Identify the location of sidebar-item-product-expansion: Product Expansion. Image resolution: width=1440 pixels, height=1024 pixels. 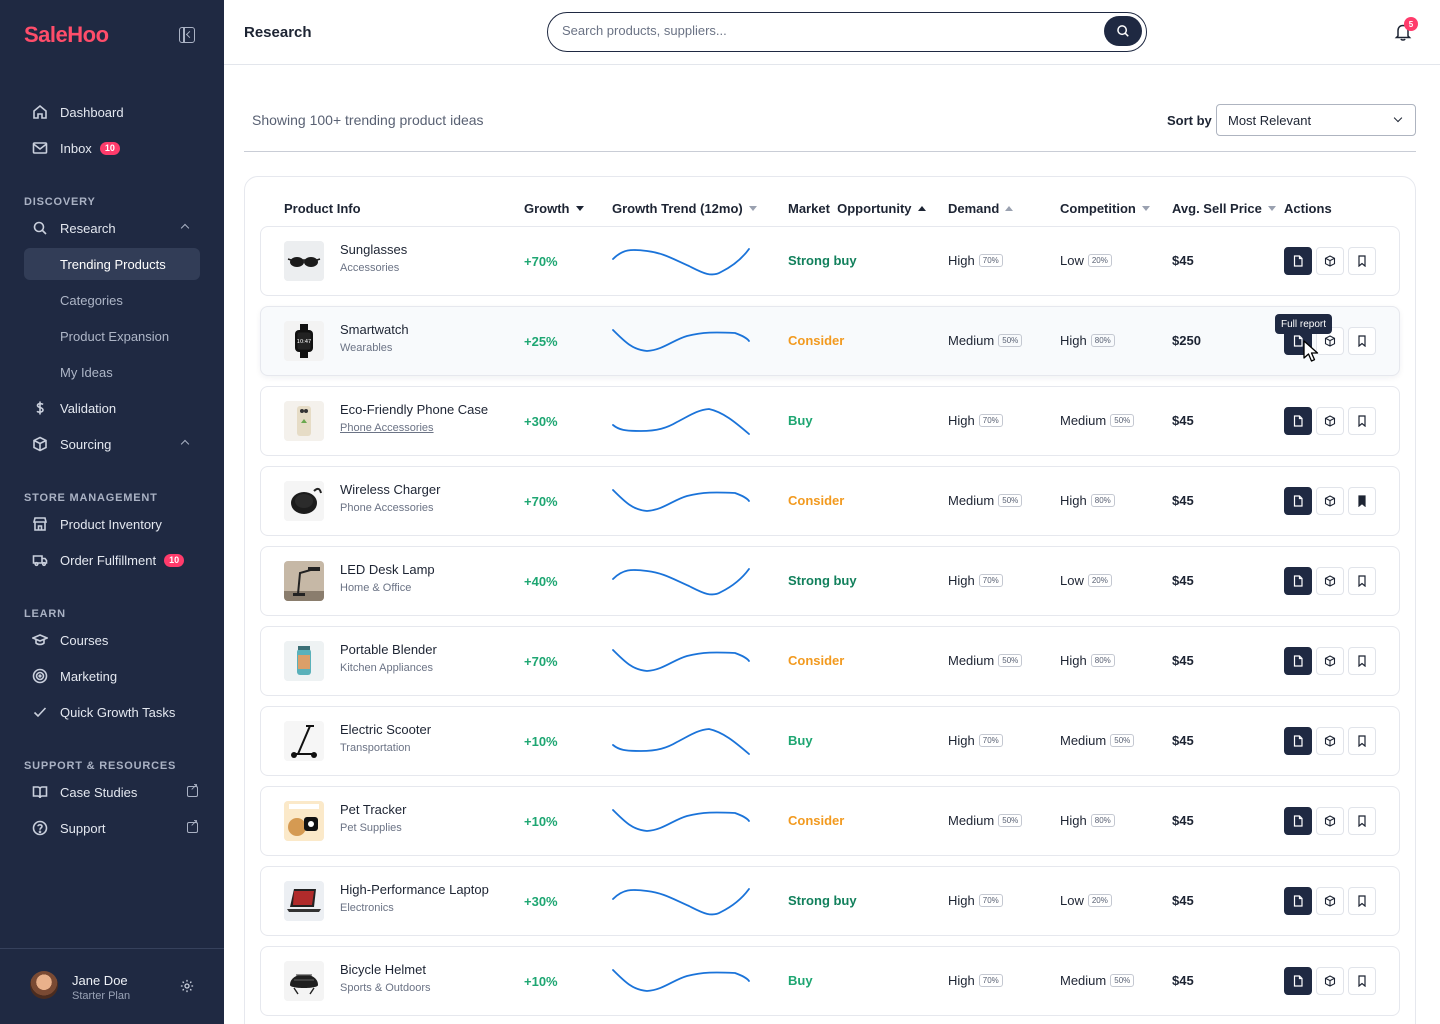
(115, 336).